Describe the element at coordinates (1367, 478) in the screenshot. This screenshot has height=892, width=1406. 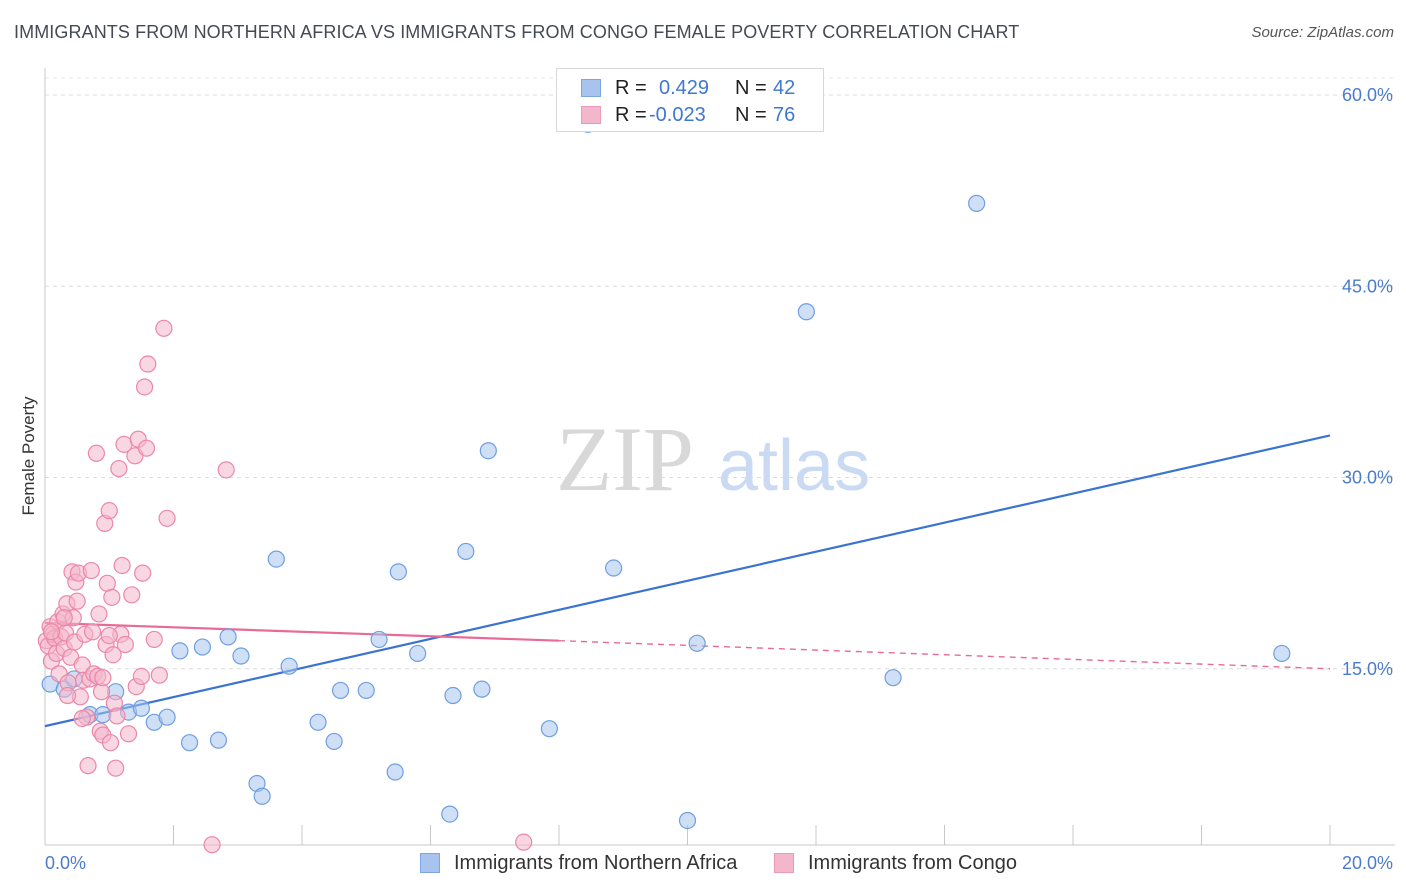
I see `y-tick-label: 30.0%` at that location.